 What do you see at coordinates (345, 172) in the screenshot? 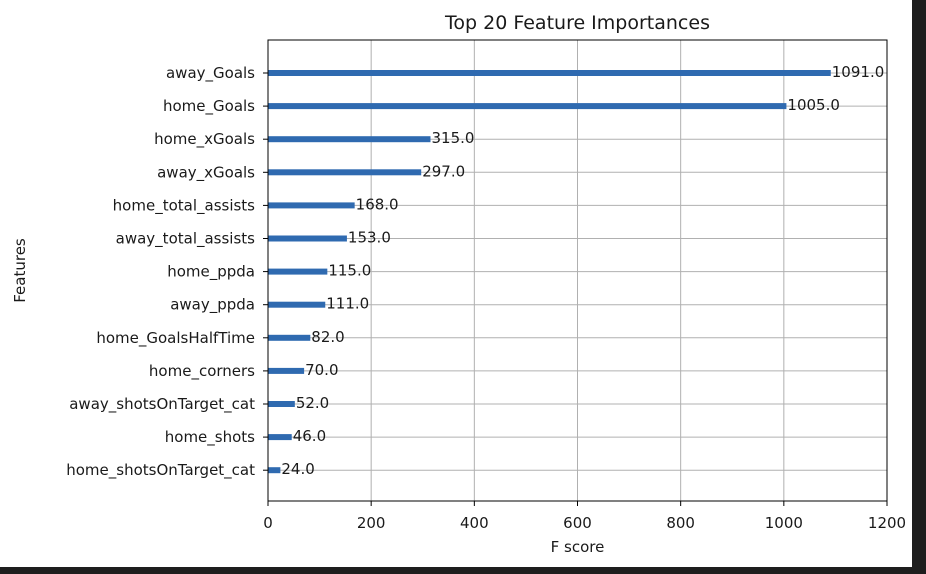
I see `bar-away_xGoals` at bounding box center [345, 172].